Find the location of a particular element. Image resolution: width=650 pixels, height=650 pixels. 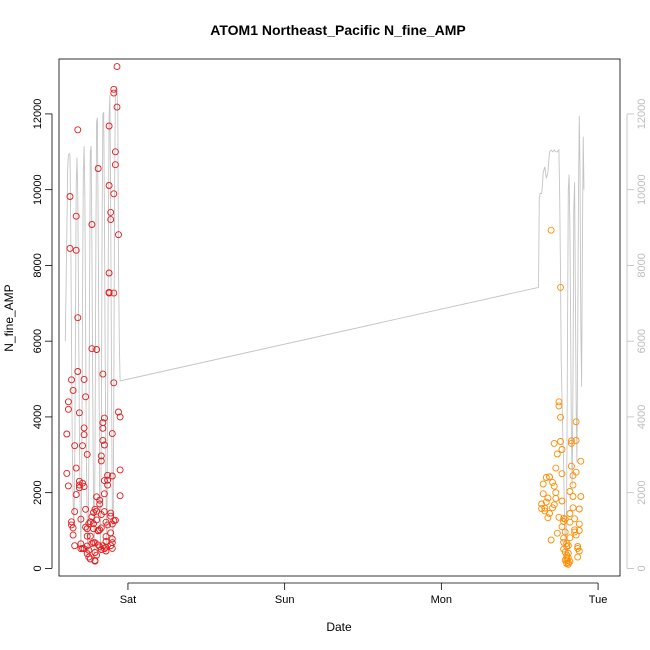

x-tick-label: Sat is located at coordinates (128, 600).